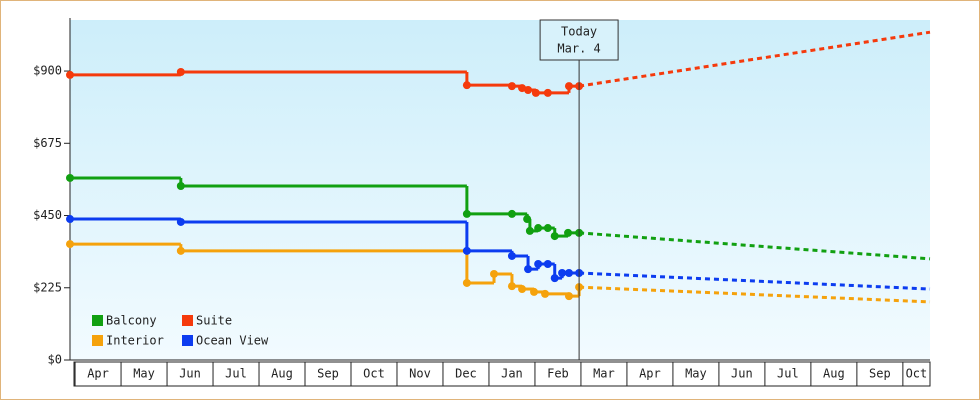  I want to click on x-tick-label: Mar, so click(604, 374).